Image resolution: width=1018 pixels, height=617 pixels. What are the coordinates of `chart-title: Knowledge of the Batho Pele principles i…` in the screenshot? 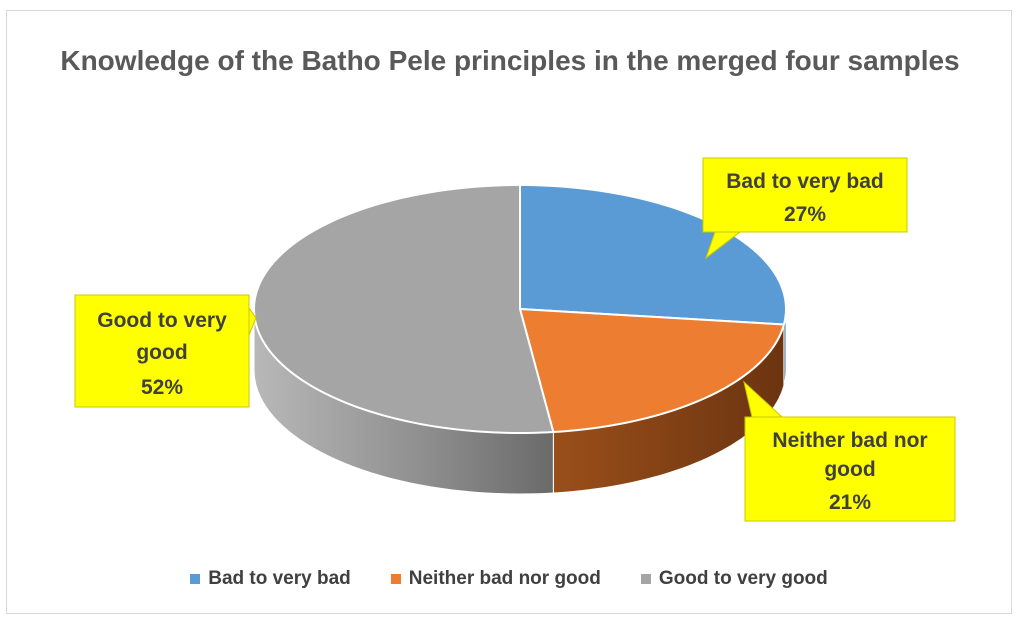 It's located at (510, 60).